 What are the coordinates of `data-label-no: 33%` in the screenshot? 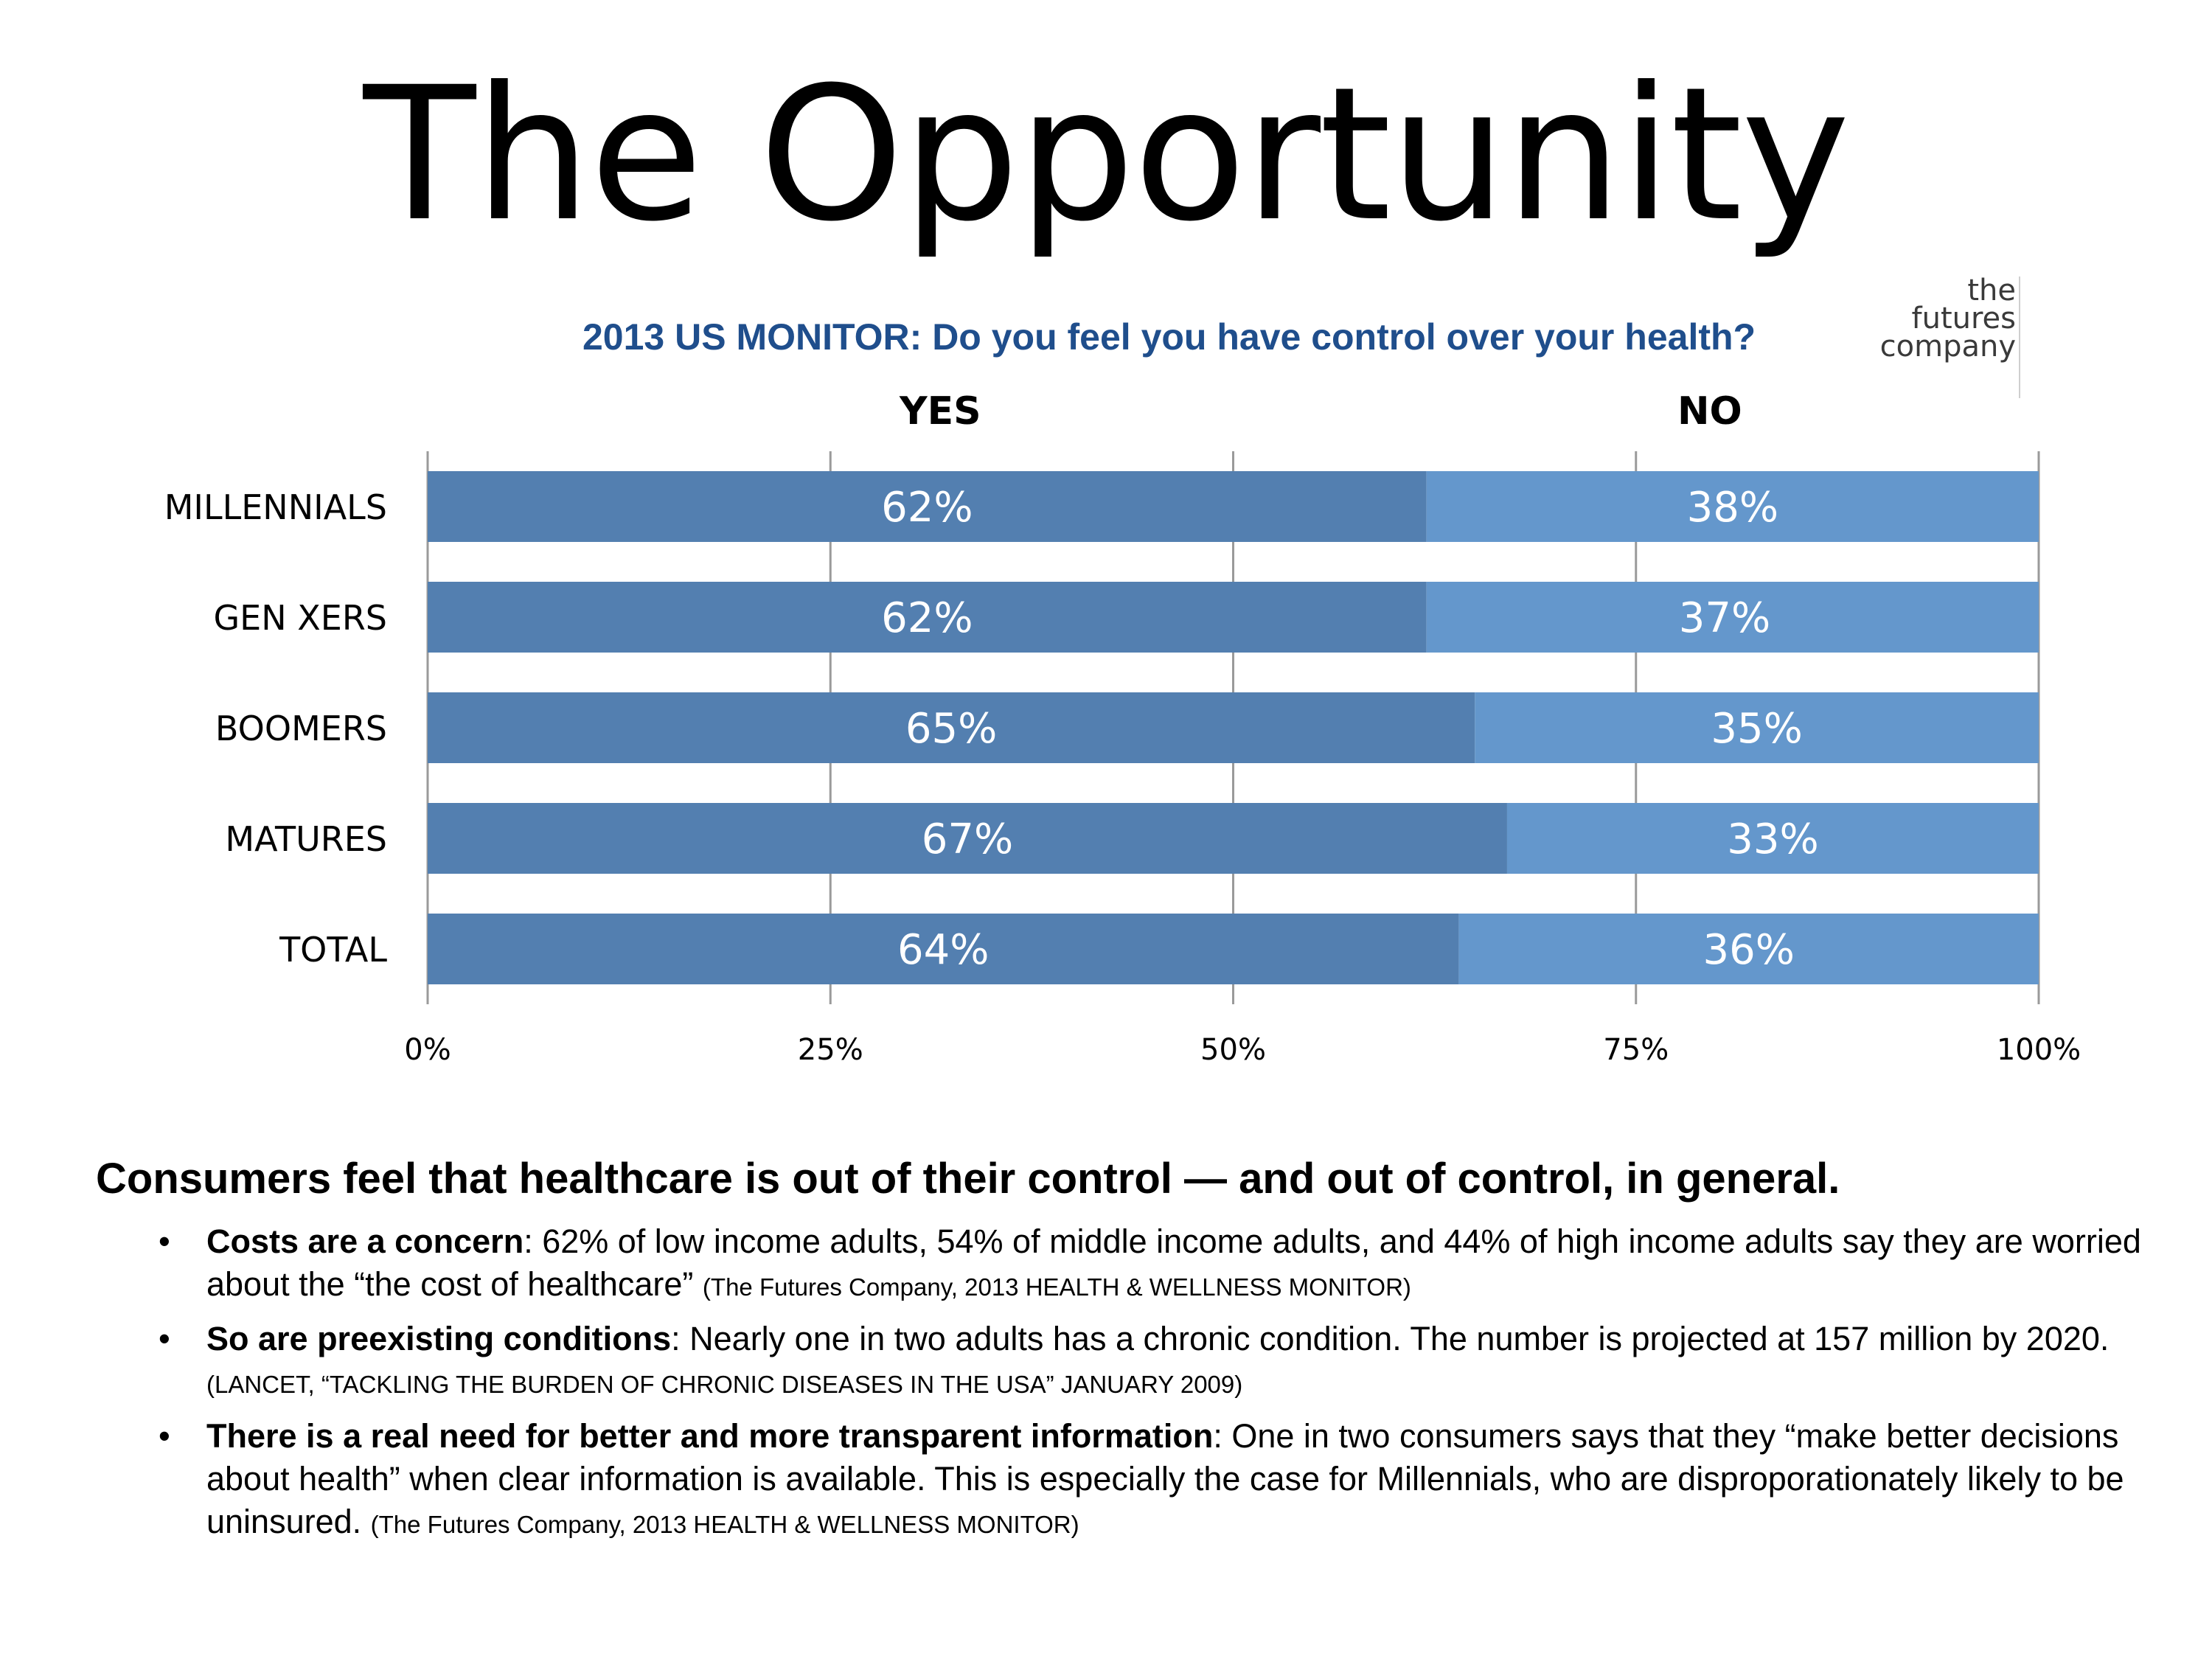 It's located at (1772, 839).